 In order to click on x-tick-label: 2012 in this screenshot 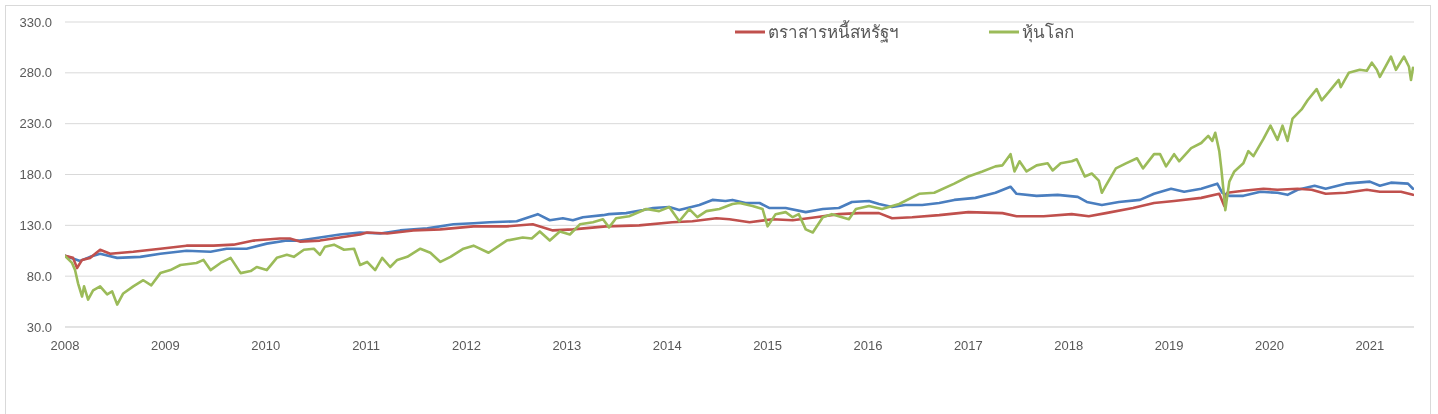, I will do `click(466, 346)`.